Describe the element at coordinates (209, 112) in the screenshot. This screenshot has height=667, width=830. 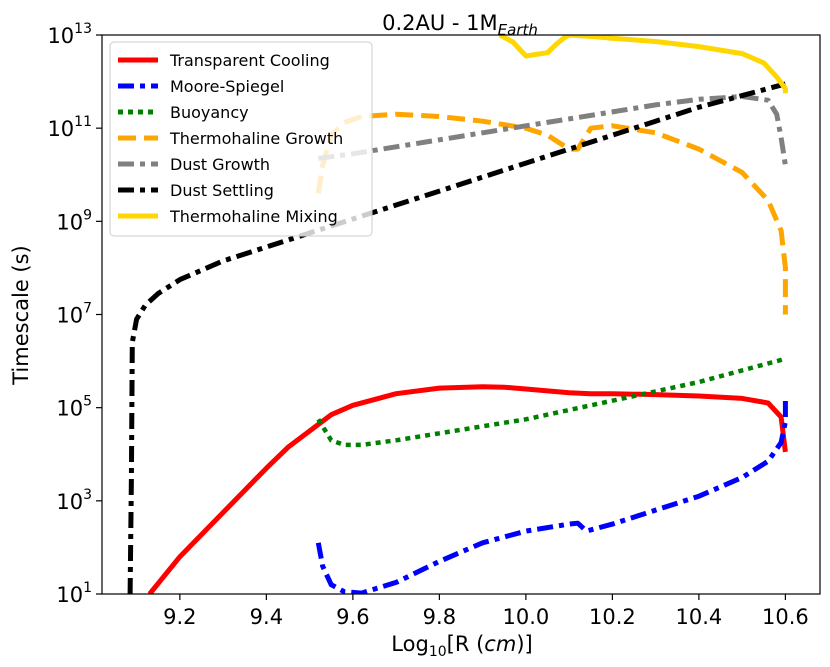
I see `legend-label-buoyancy: Buoyancy` at that location.